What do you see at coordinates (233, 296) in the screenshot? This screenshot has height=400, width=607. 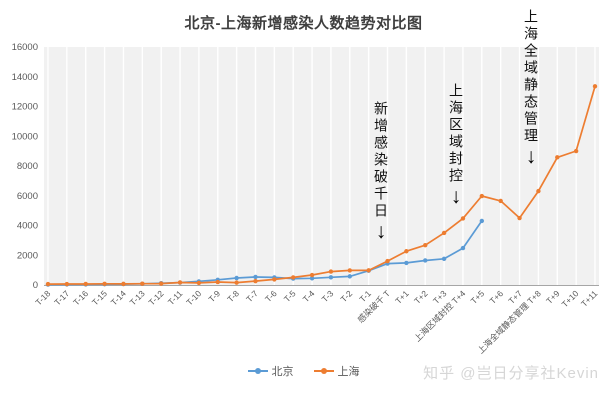 I see `x-axis-tick-label: T-8` at bounding box center [233, 296].